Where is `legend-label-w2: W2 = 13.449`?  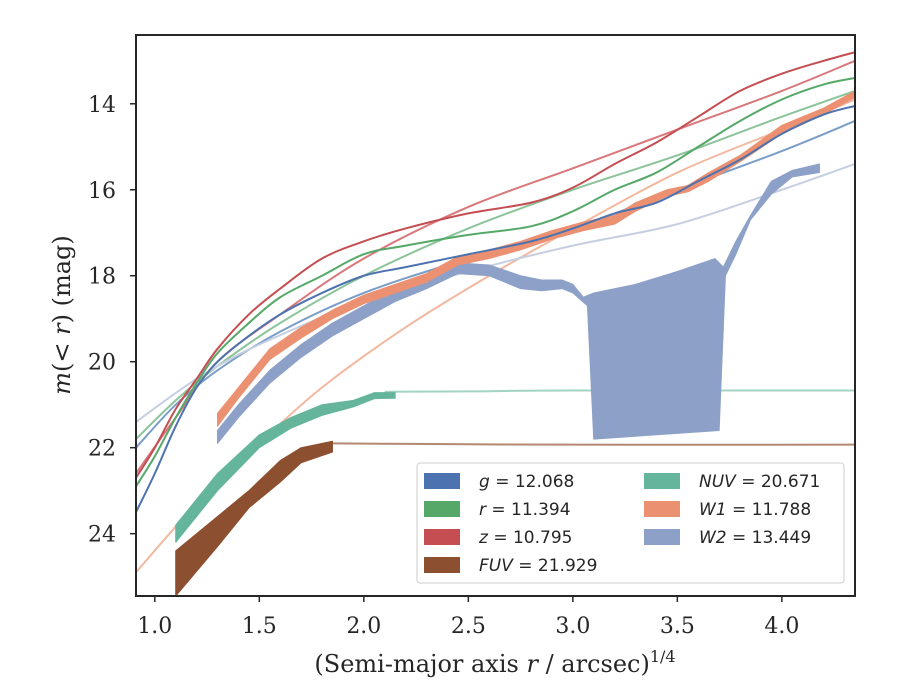 legend-label-w2: W2 = 13.449 is located at coordinates (755, 538).